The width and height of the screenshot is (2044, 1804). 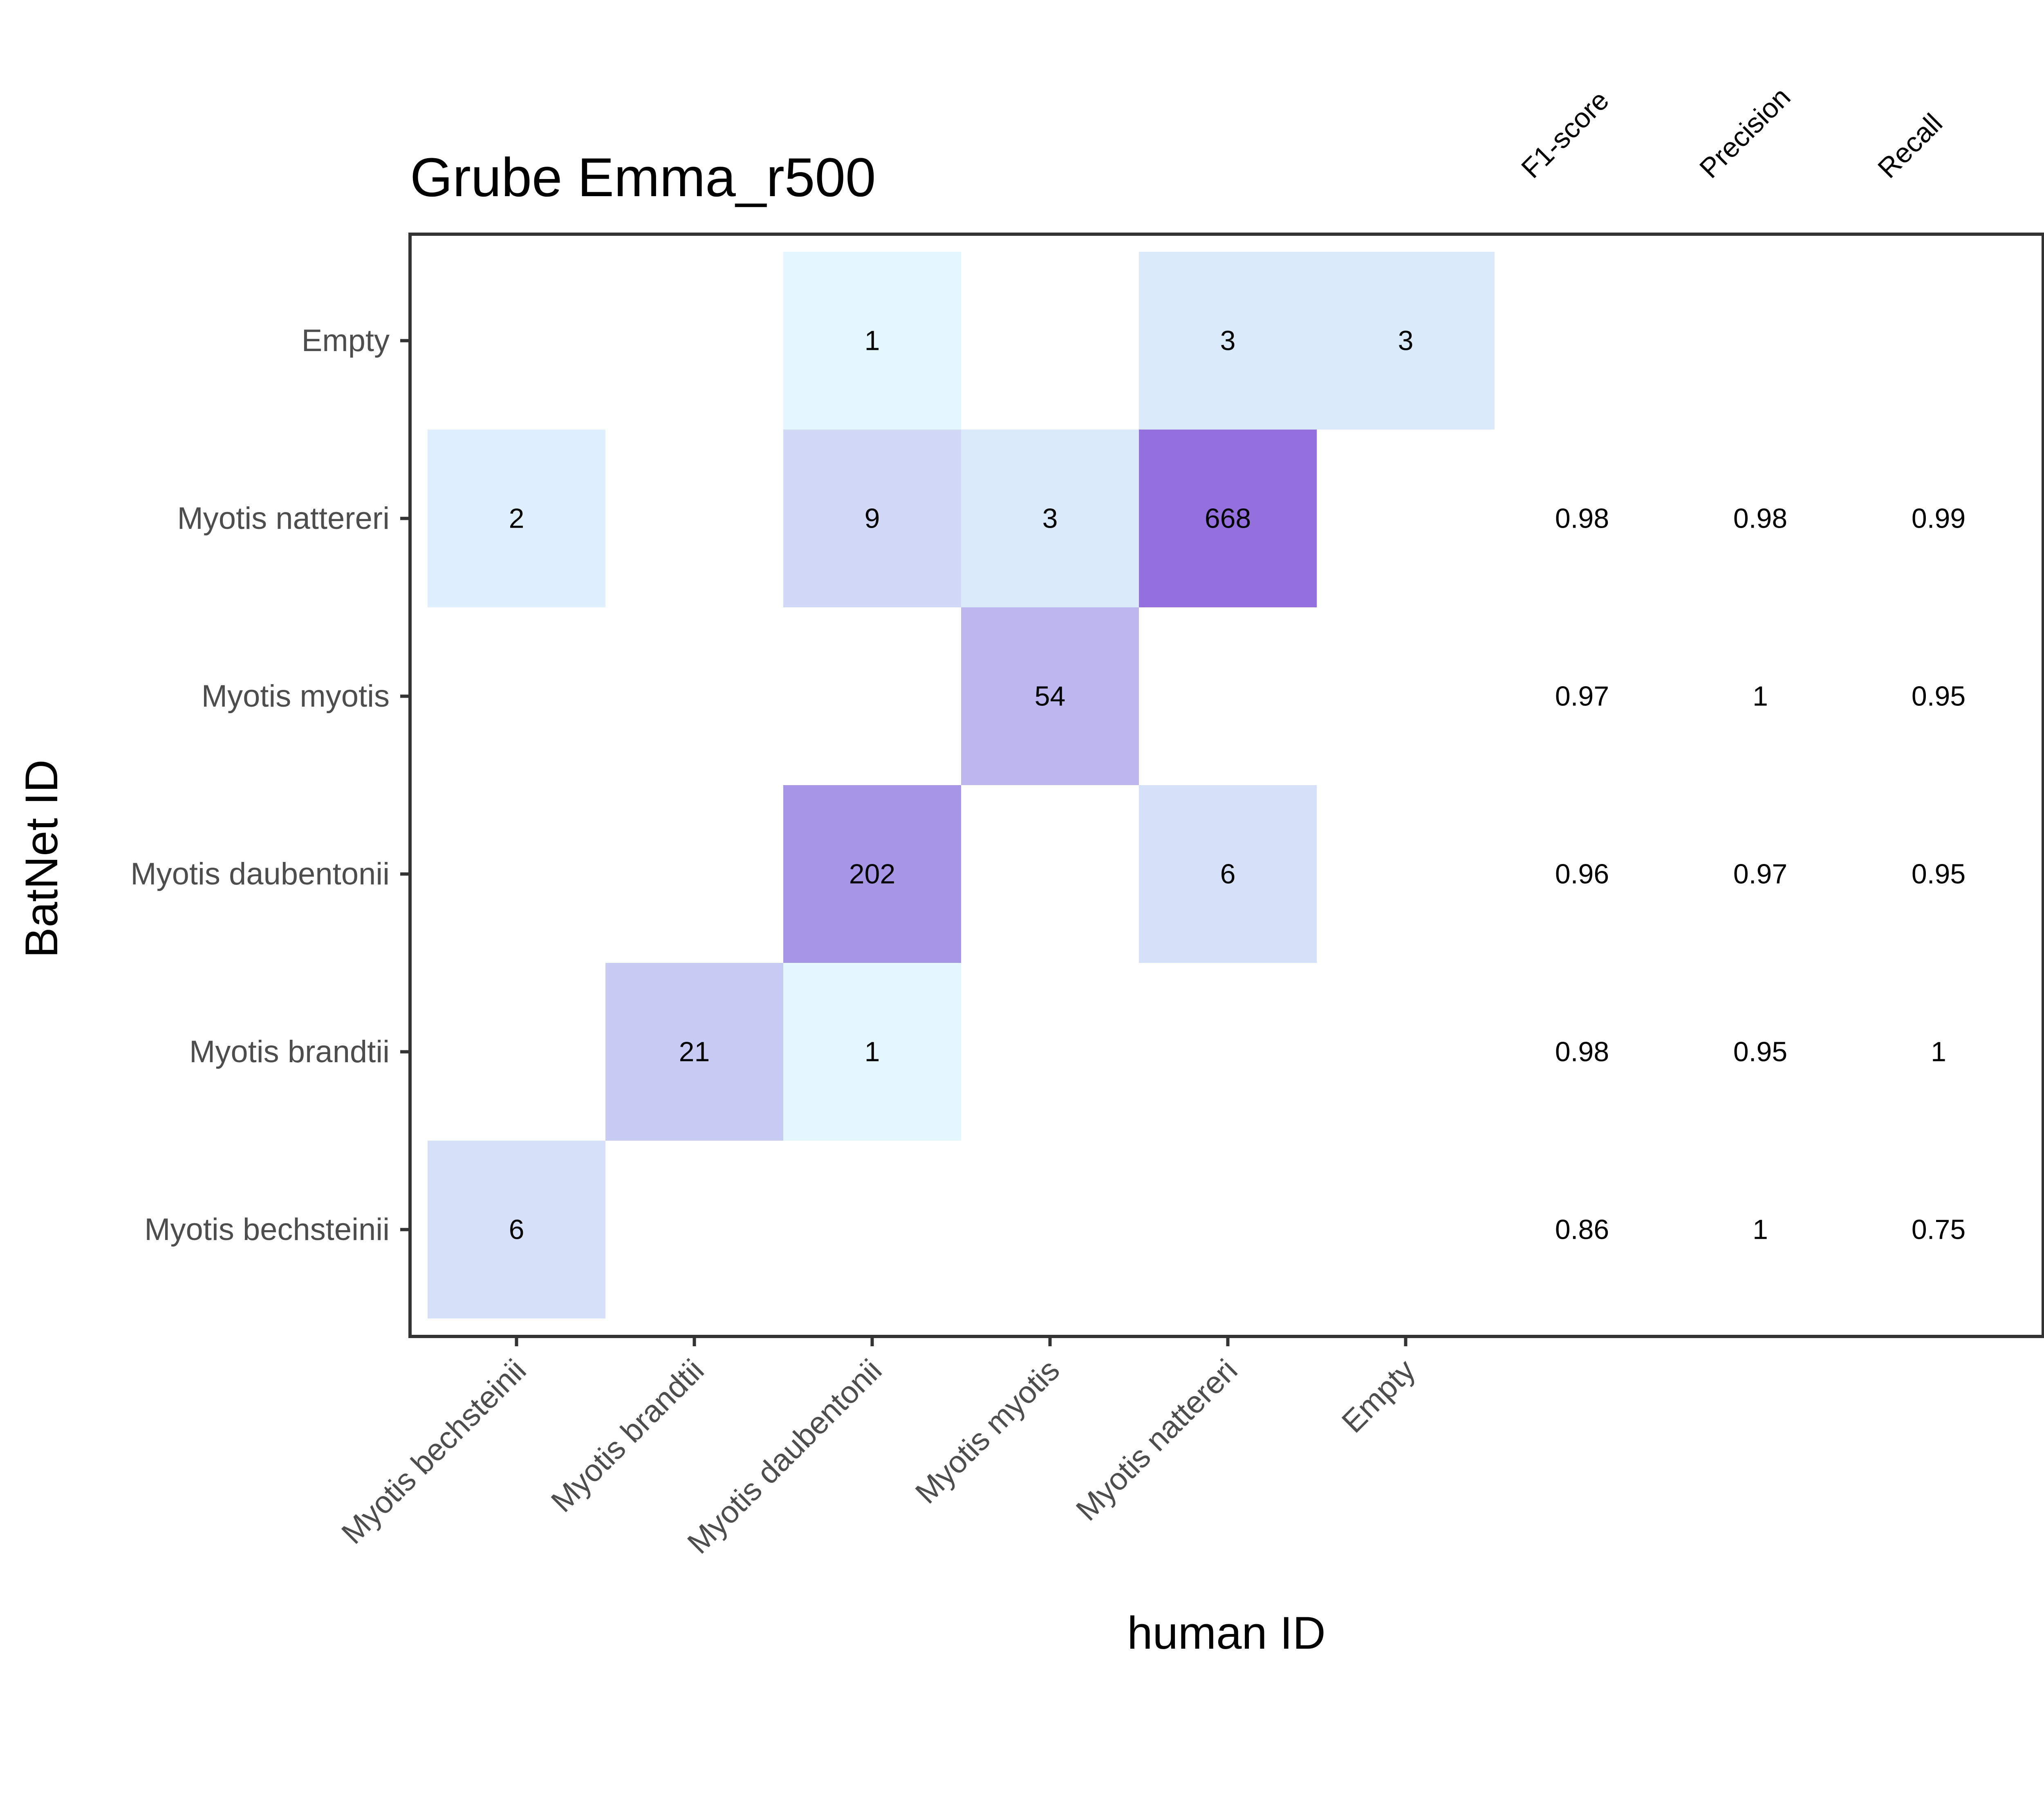 What do you see at coordinates (643, 177) in the screenshot?
I see `chart-title: Grube Emma_r500` at bounding box center [643, 177].